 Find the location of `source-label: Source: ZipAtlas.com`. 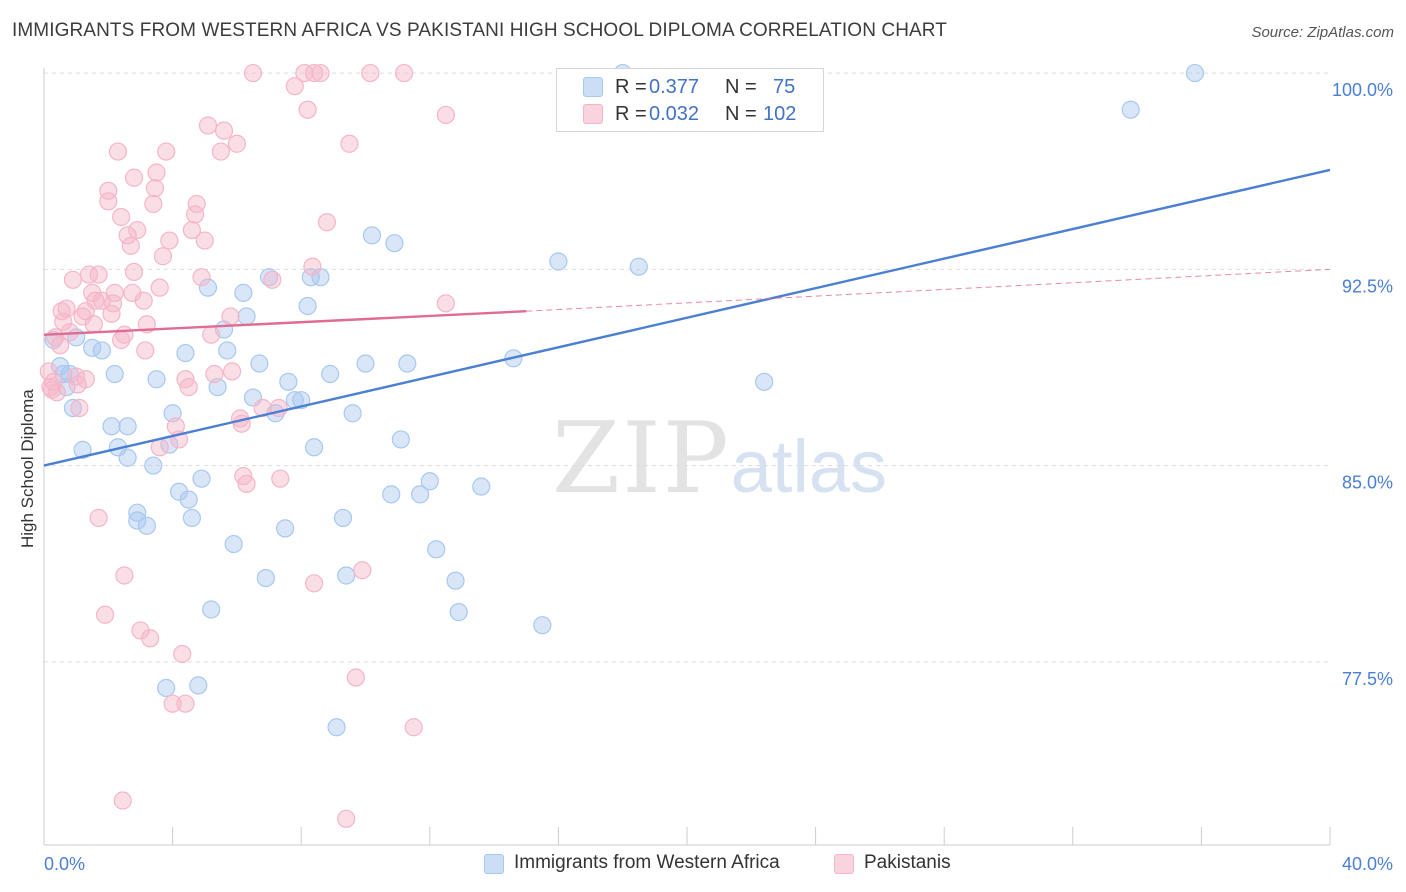

source-label: Source: ZipAtlas.com is located at coordinates (1322, 32).